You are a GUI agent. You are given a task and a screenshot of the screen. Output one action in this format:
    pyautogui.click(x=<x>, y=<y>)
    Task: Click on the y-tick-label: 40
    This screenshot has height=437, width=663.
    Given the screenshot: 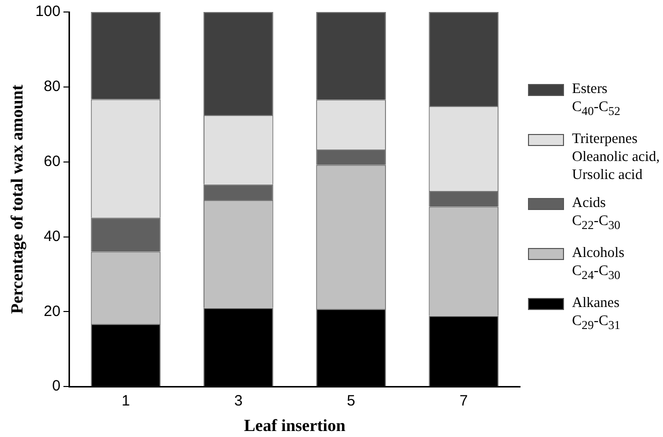 What is the action you would take?
    pyautogui.click(x=52, y=236)
    